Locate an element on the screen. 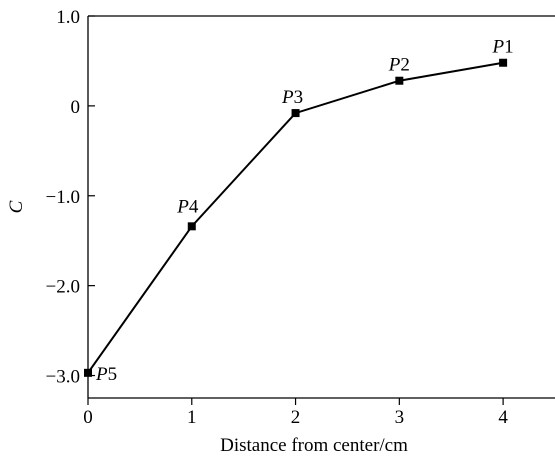 The width and height of the screenshot is (555, 459). point-label: P2 is located at coordinates (399, 65).